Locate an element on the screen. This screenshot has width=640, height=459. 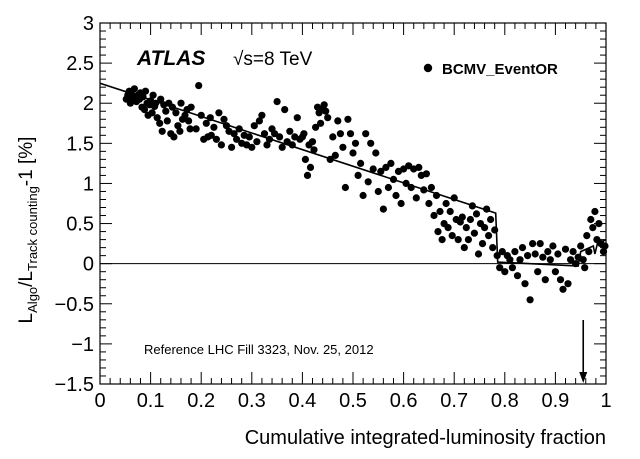
reference-arrow-head is located at coordinates (583, 377).